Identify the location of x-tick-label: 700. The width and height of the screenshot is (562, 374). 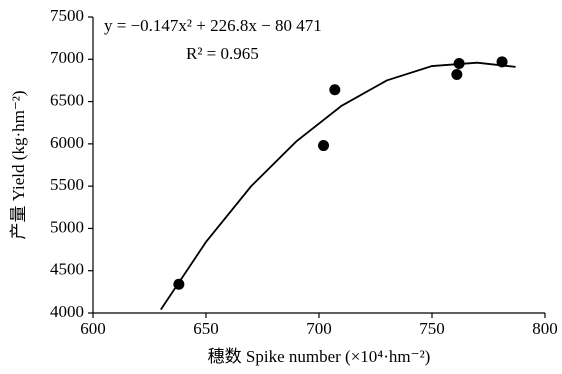
(319, 328).